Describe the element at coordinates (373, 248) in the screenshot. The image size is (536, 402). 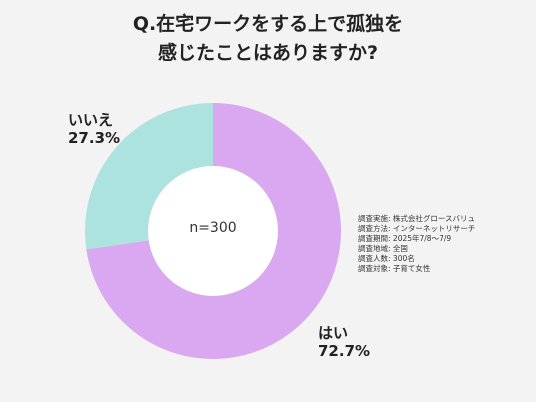
I see `survey-key: 調査地域` at that location.